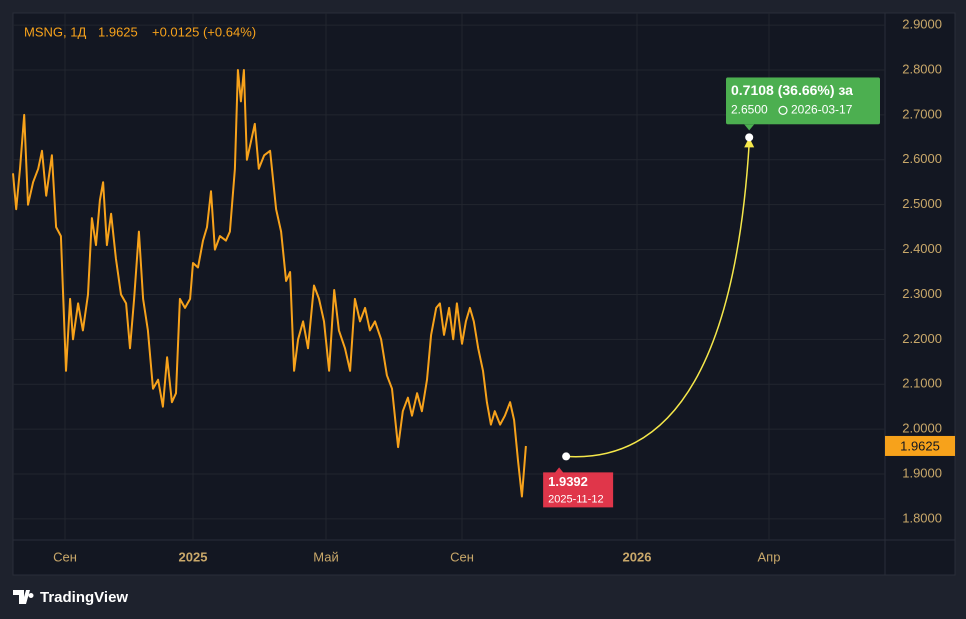 This screenshot has width=966, height=619. What do you see at coordinates (749, 110) in the screenshot?
I see `end-value: 2.6500` at bounding box center [749, 110].